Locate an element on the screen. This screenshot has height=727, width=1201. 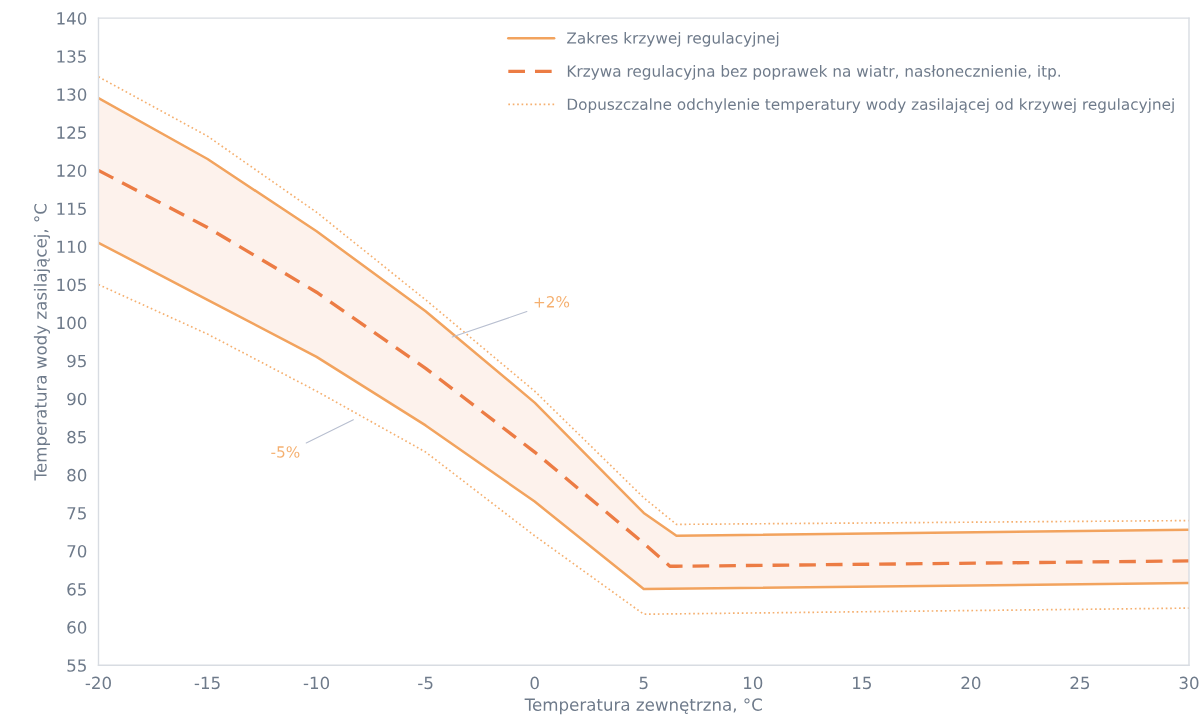
y-tick-label: 130 is located at coordinates (72, 94).